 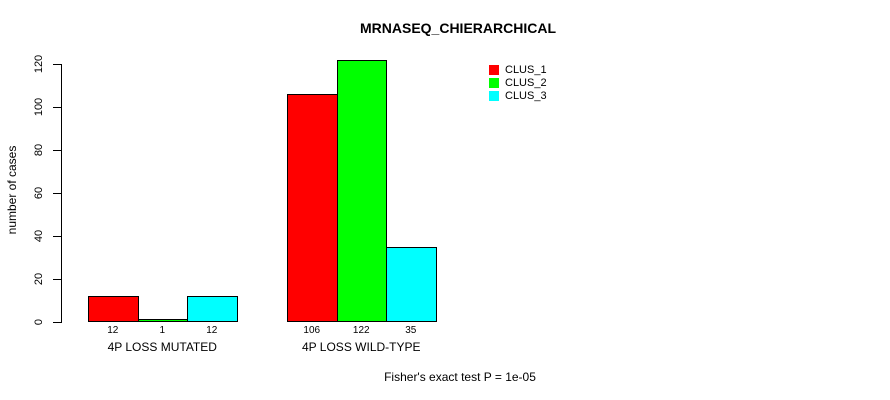 I want to click on y-axis-tick-label: 20, so click(x=39, y=279).